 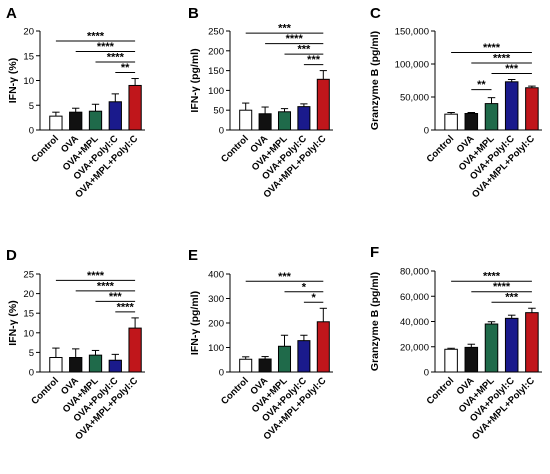 I want to click on y-tick-label: 40,000, so click(x=414, y=322).